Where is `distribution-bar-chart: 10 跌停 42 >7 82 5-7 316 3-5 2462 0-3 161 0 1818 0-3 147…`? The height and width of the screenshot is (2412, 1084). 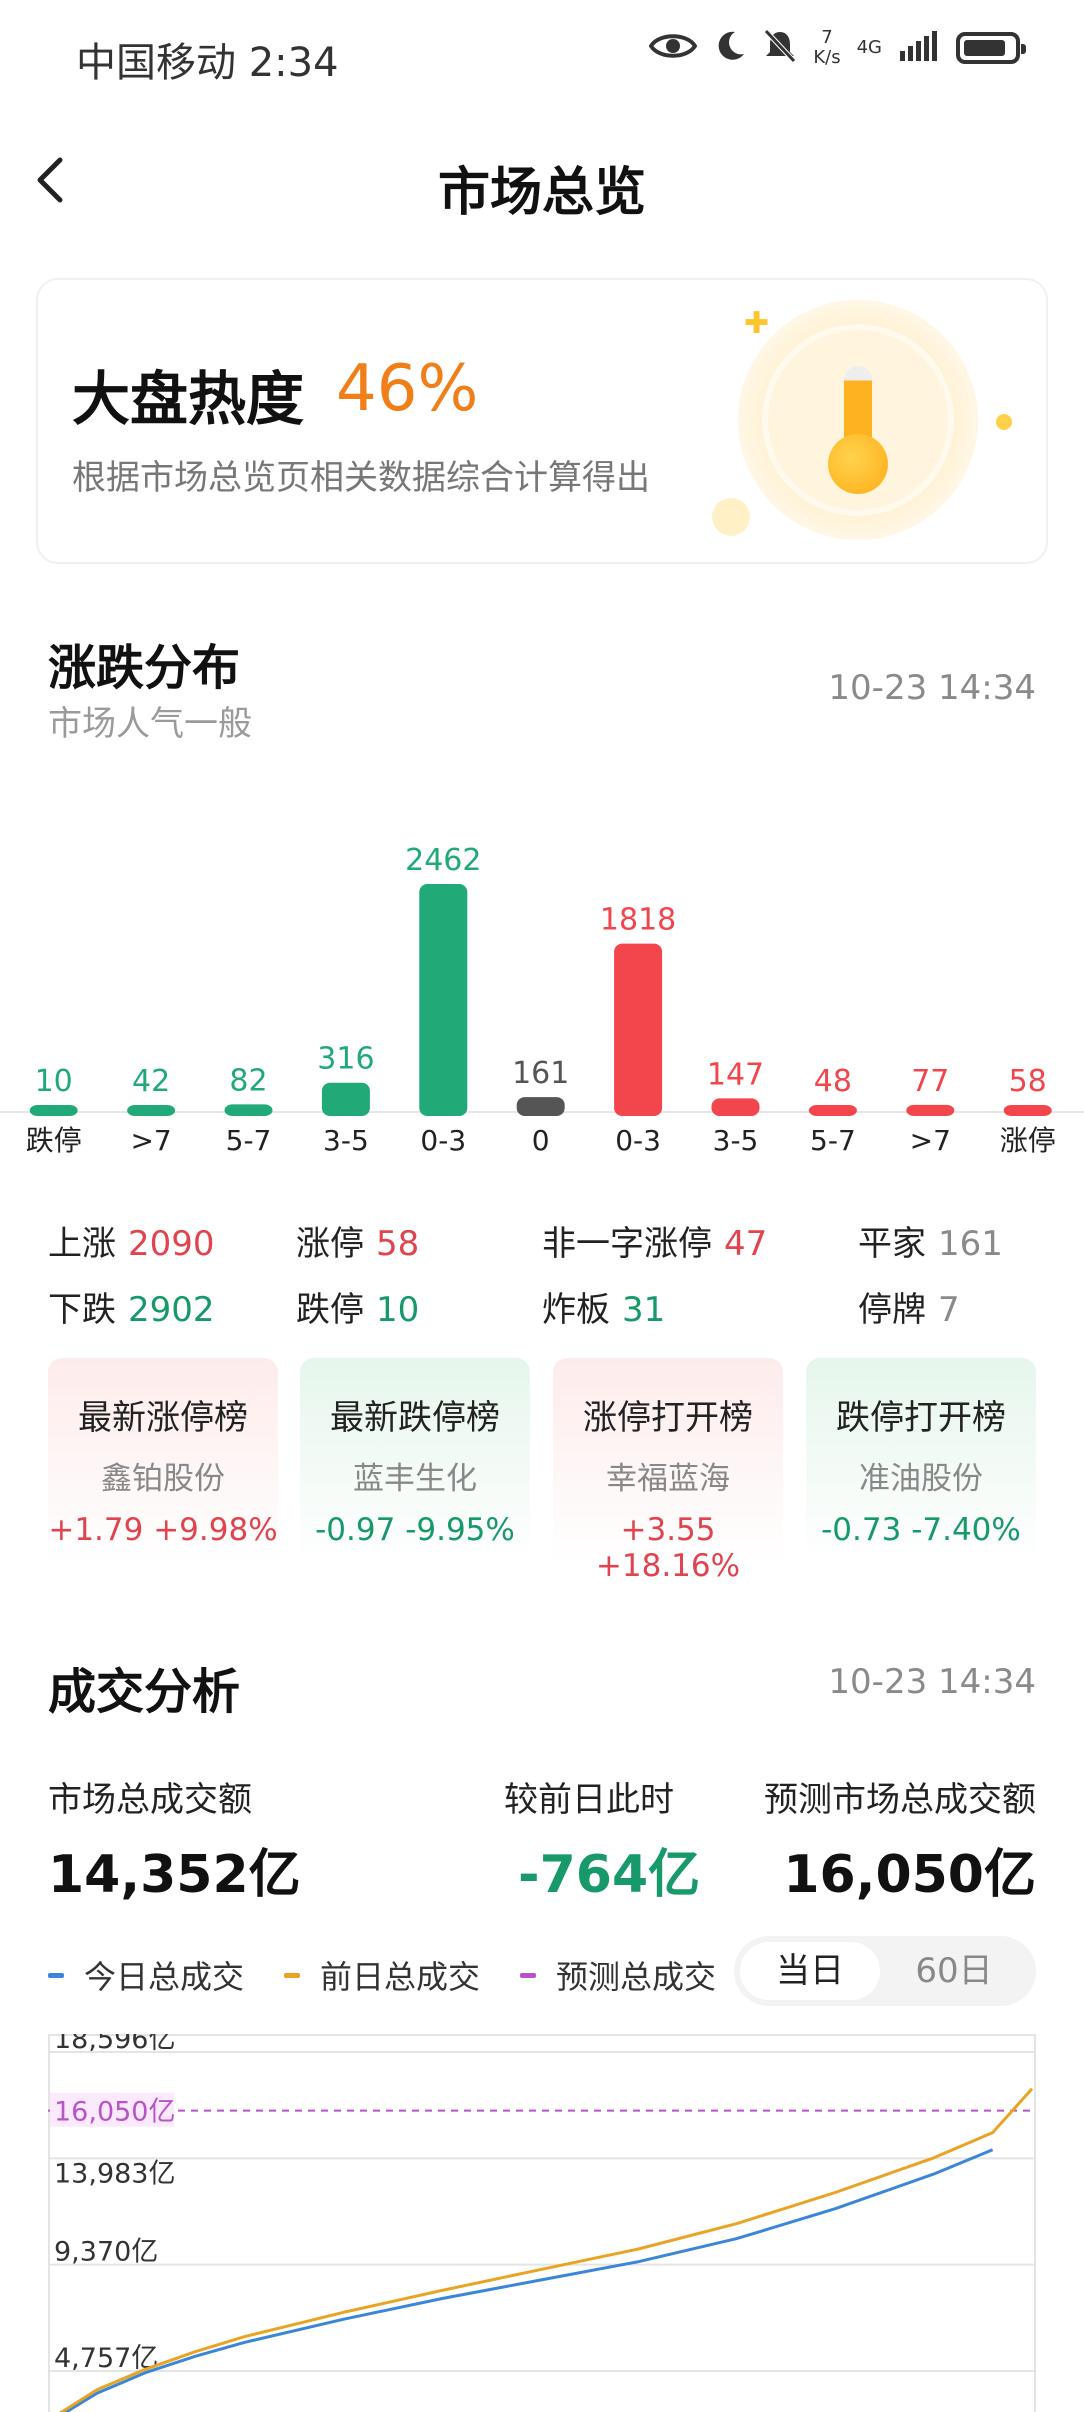
distribution-bar-chart: 10 跌停 42 >7 82 5-7 316 3-5 2462 0-3 161 0 1818 0-3 147… is located at coordinates (542, 1000).